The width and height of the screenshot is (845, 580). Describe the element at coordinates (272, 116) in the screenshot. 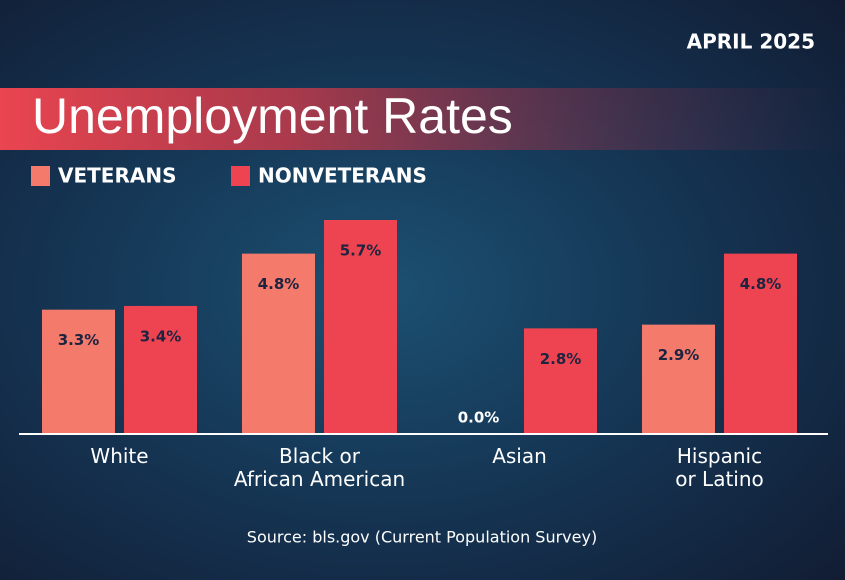

I see `chart-title: Unemployment Rates` at that location.